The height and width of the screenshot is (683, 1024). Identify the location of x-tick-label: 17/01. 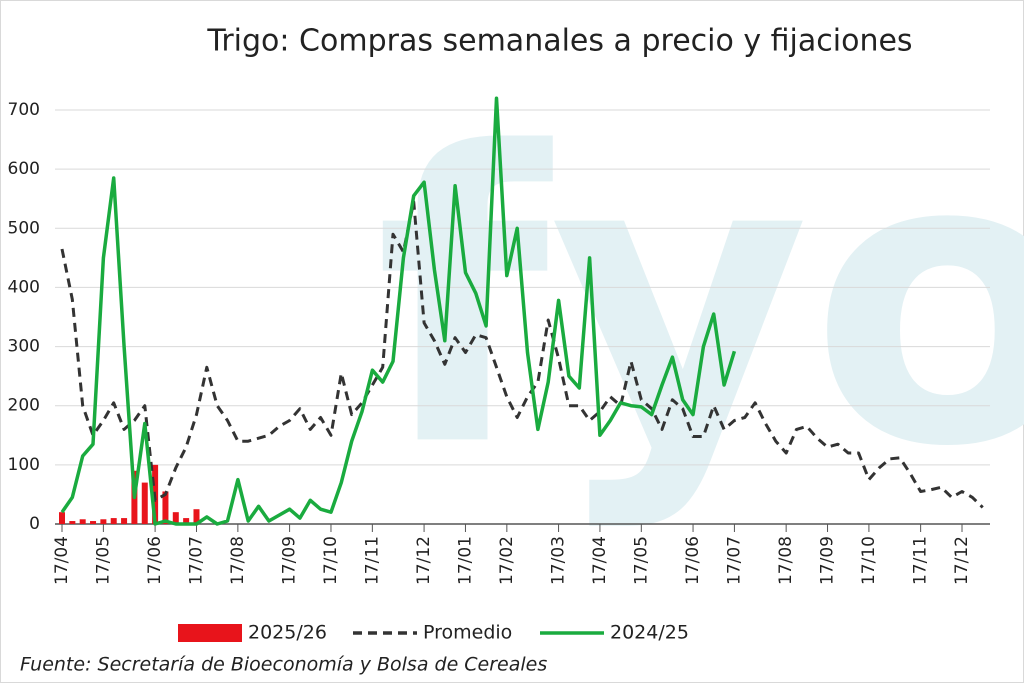
(465, 560).